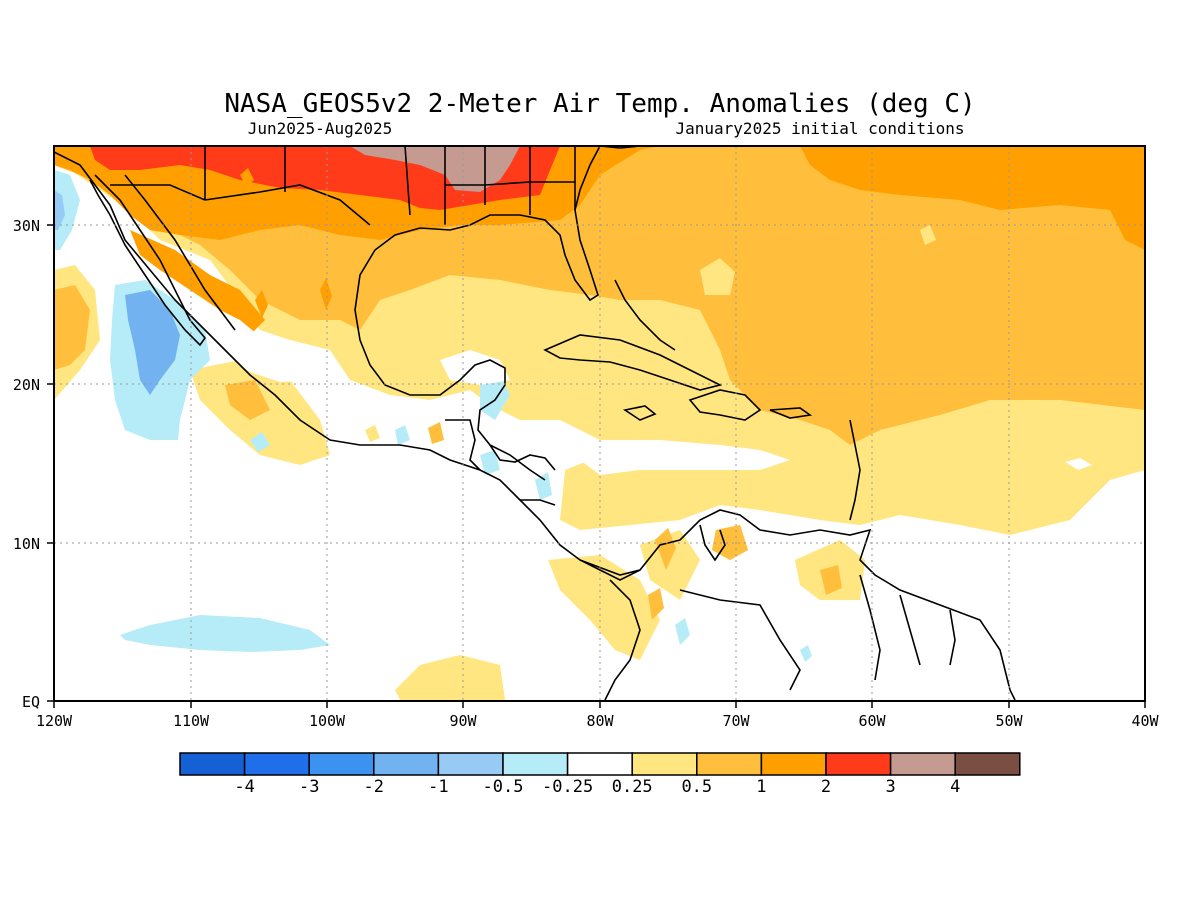 Image resolution: width=1200 pixels, height=900 pixels. I want to click on lat-label: EQ, so click(31, 702).